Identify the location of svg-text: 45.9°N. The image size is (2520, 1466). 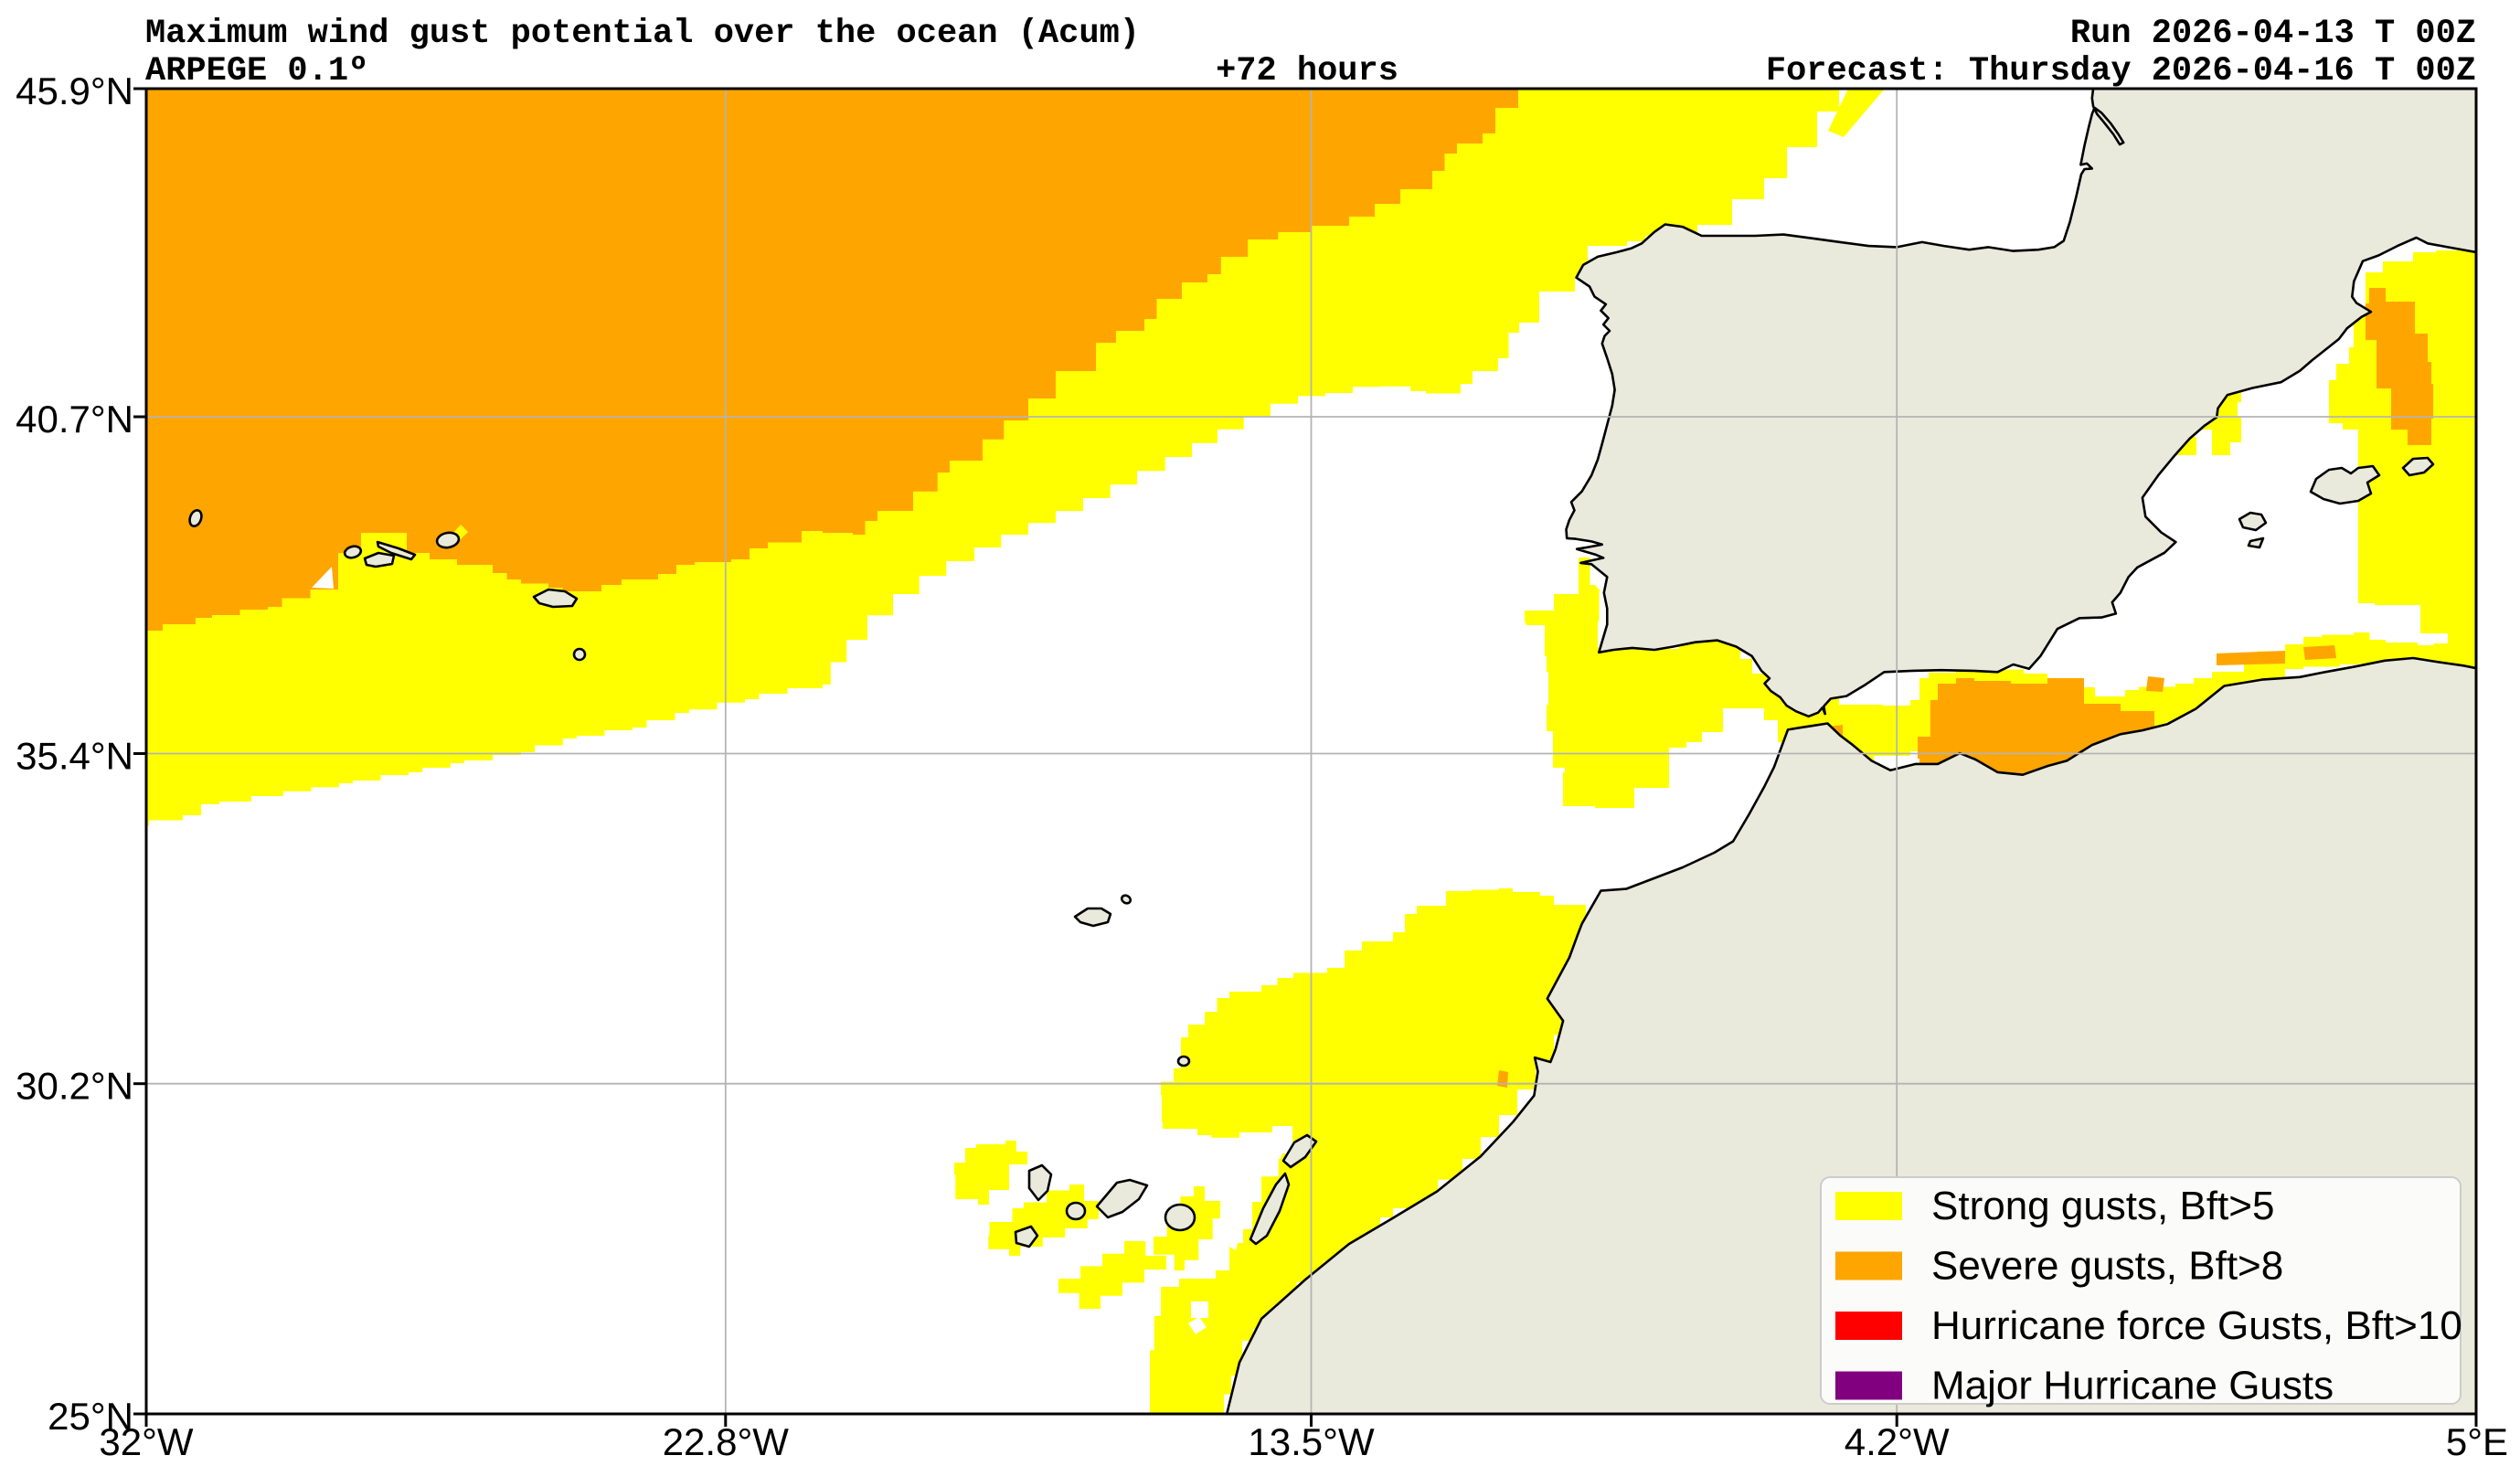
(74, 90).